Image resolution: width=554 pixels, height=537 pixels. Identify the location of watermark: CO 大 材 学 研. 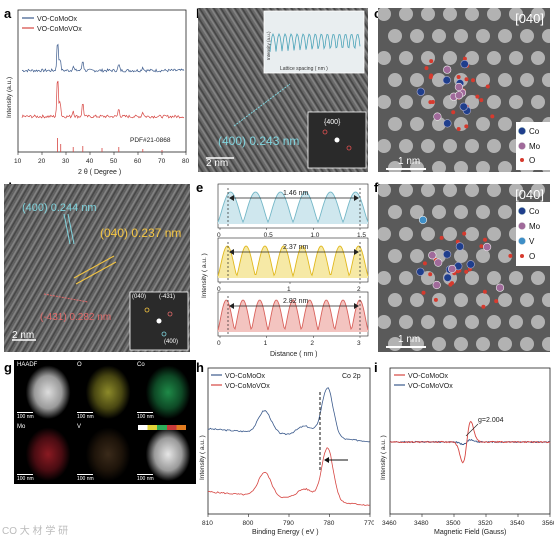
(35, 531).